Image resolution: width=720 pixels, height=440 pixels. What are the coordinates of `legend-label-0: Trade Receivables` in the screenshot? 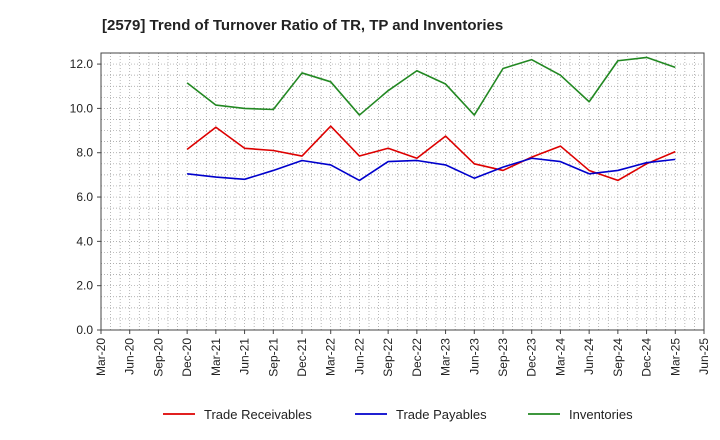 It's located at (258, 414).